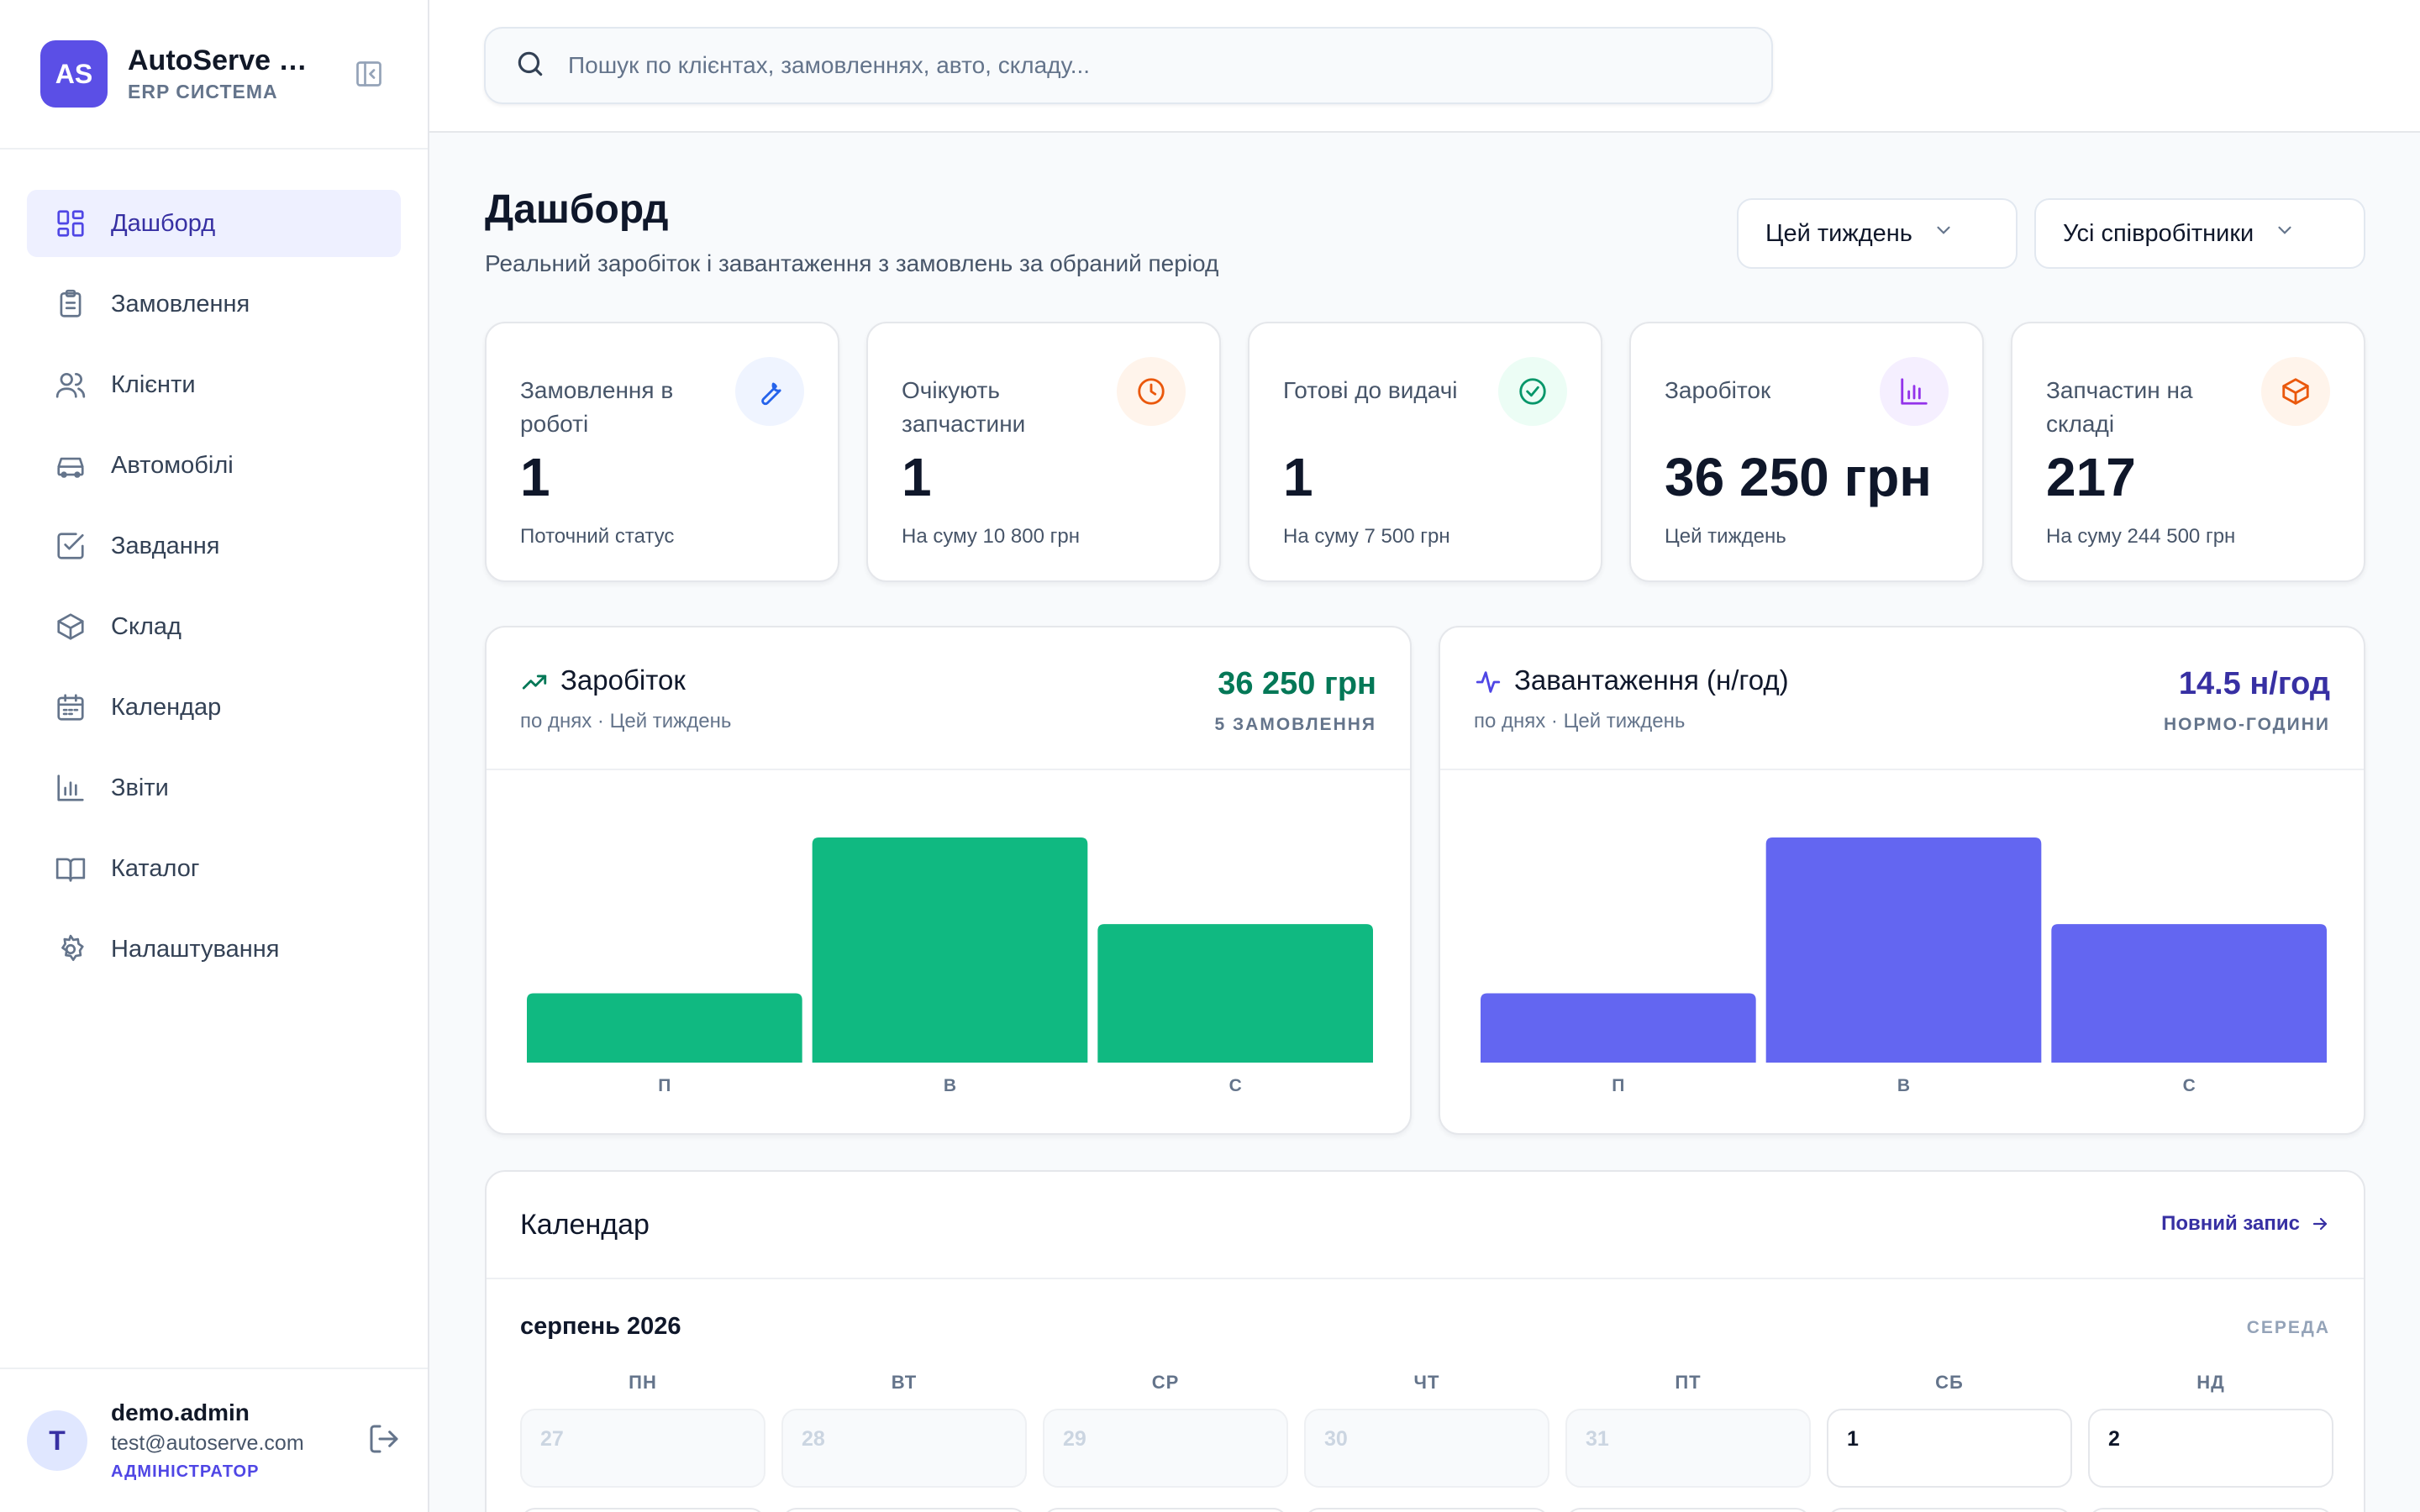 The image size is (2420, 1512). Describe the element at coordinates (214, 465) in the screenshot. I see `sidebar-item-3: Автомобілі` at that location.